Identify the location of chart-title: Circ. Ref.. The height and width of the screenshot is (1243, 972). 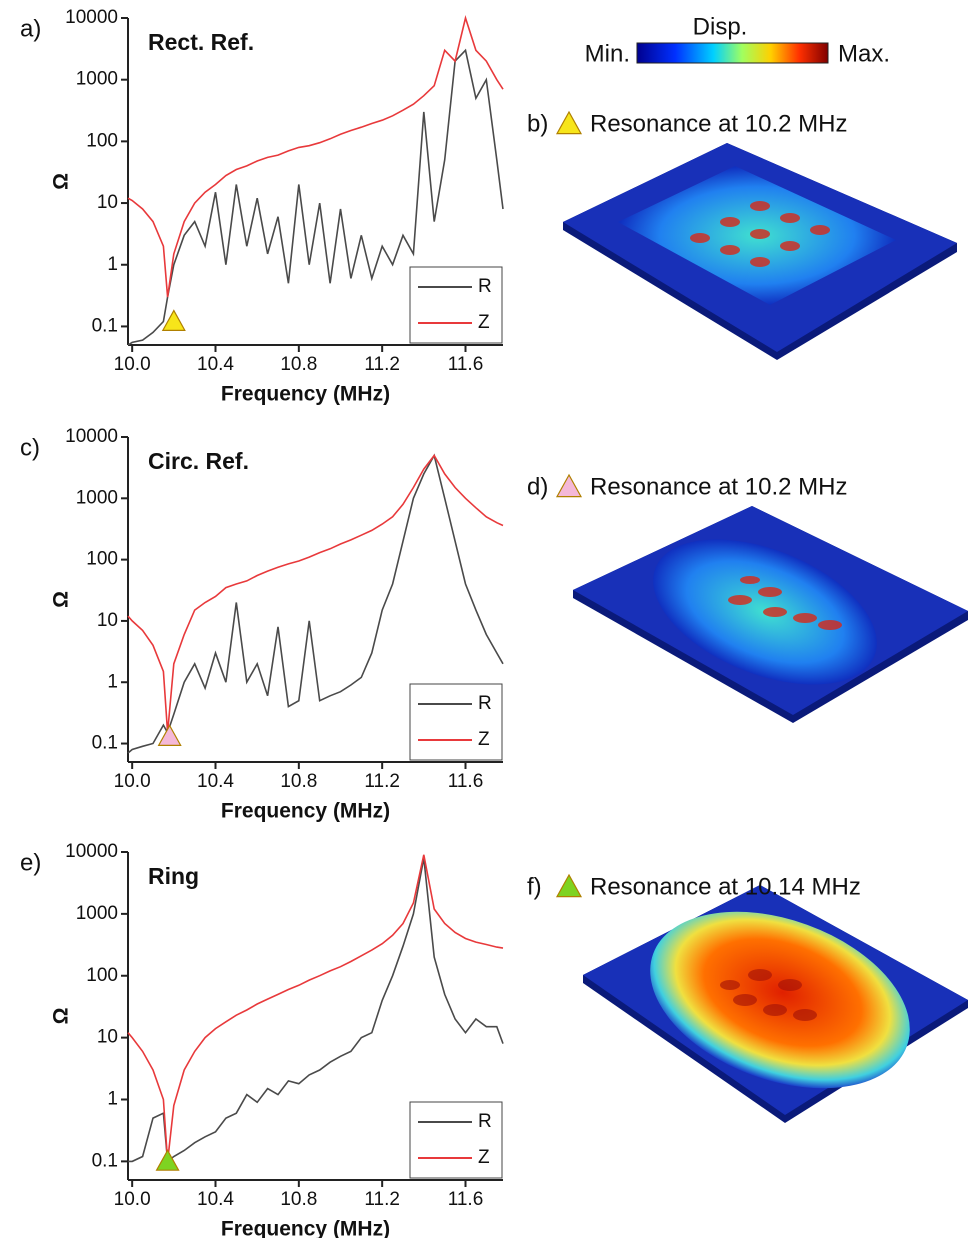
(198, 461).